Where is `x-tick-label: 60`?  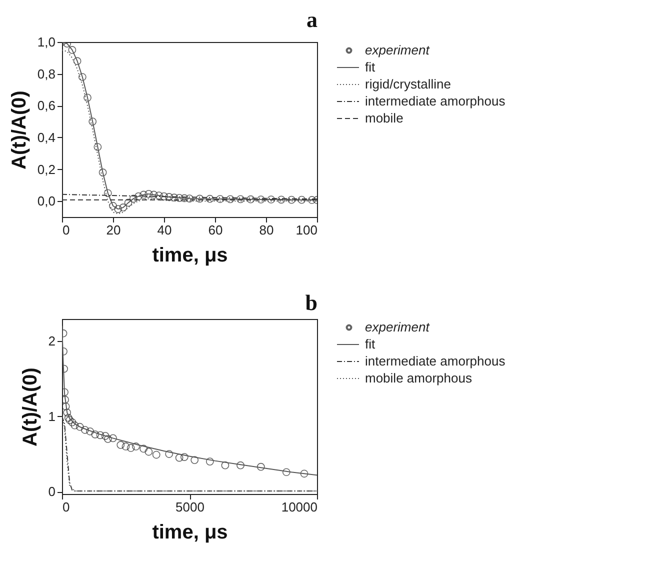
x-tick-label: 60 is located at coordinates (215, 230).